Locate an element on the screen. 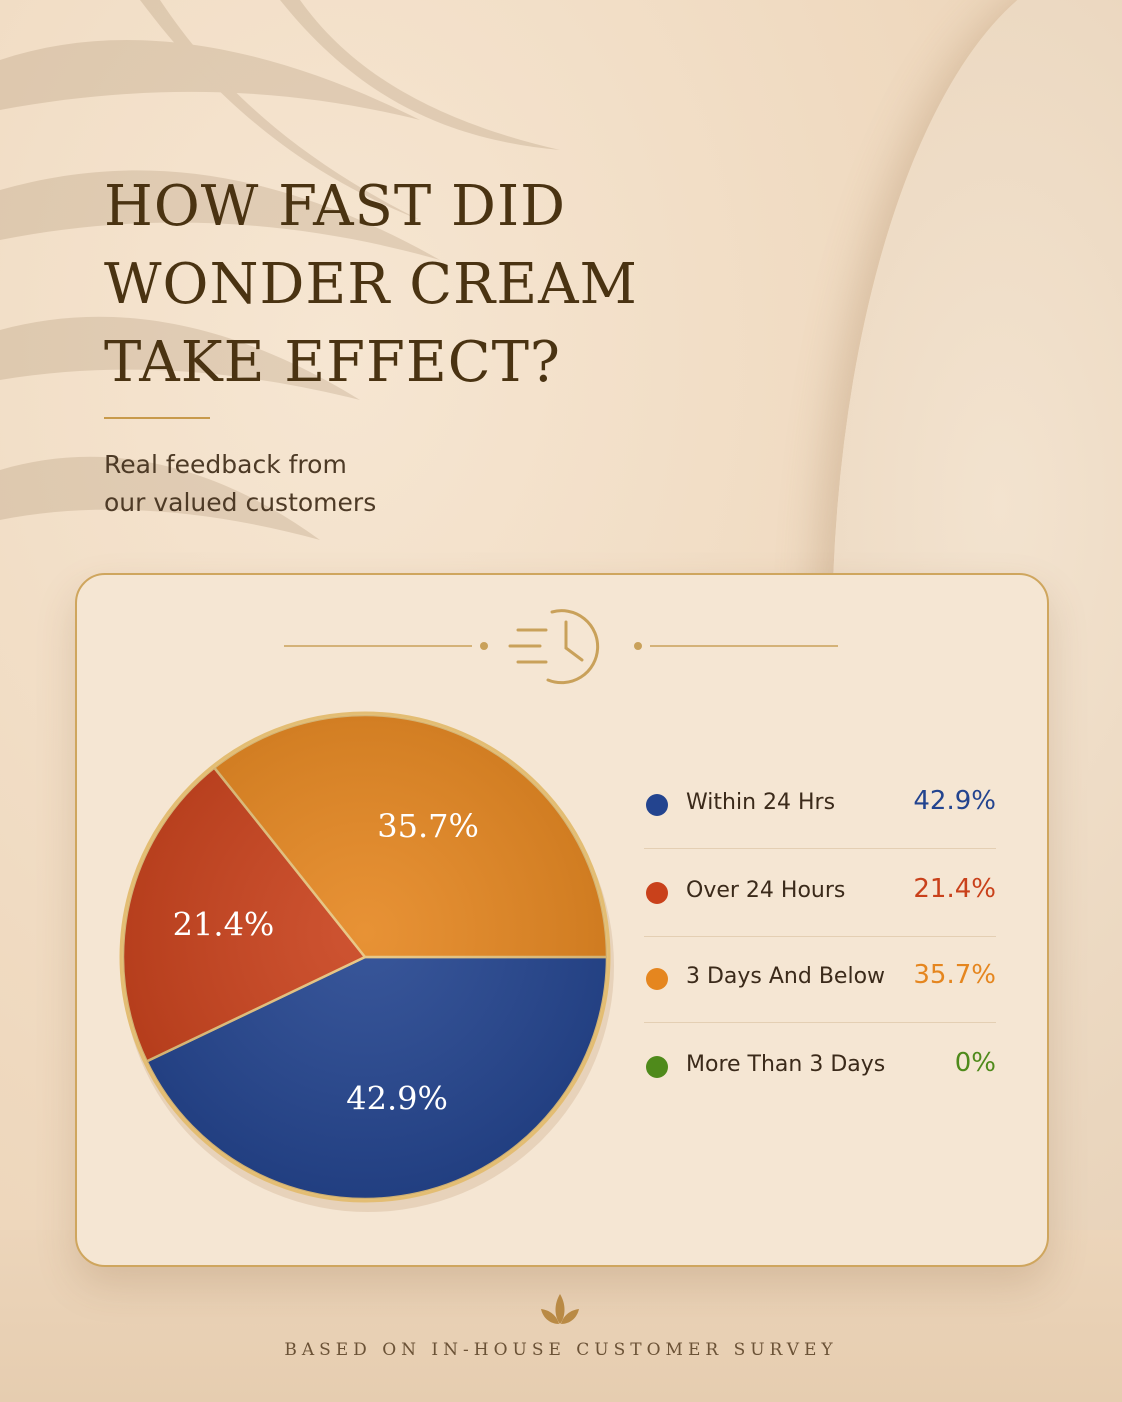 This screenshot has width=1122, height=1402. card-header-ornament is located at coordinates (561, 647).